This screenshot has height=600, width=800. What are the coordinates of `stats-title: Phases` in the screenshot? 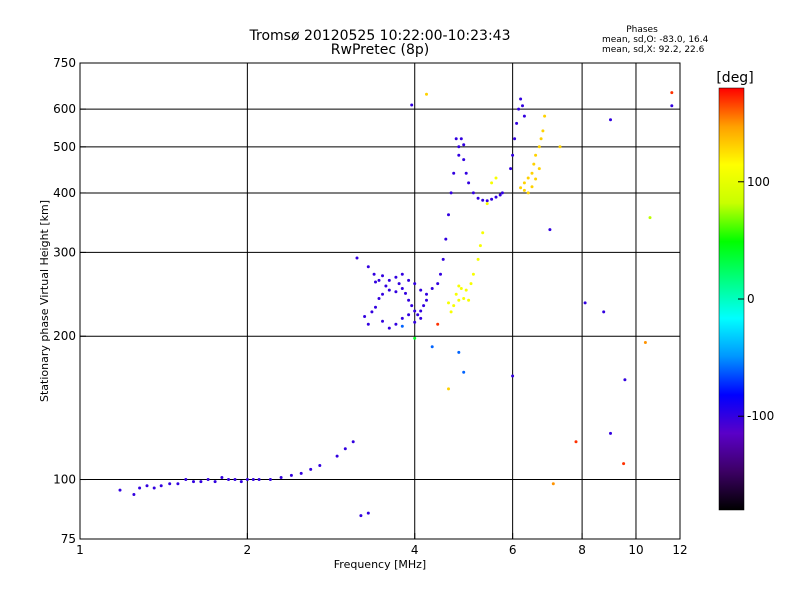 It's located at (642, 30).